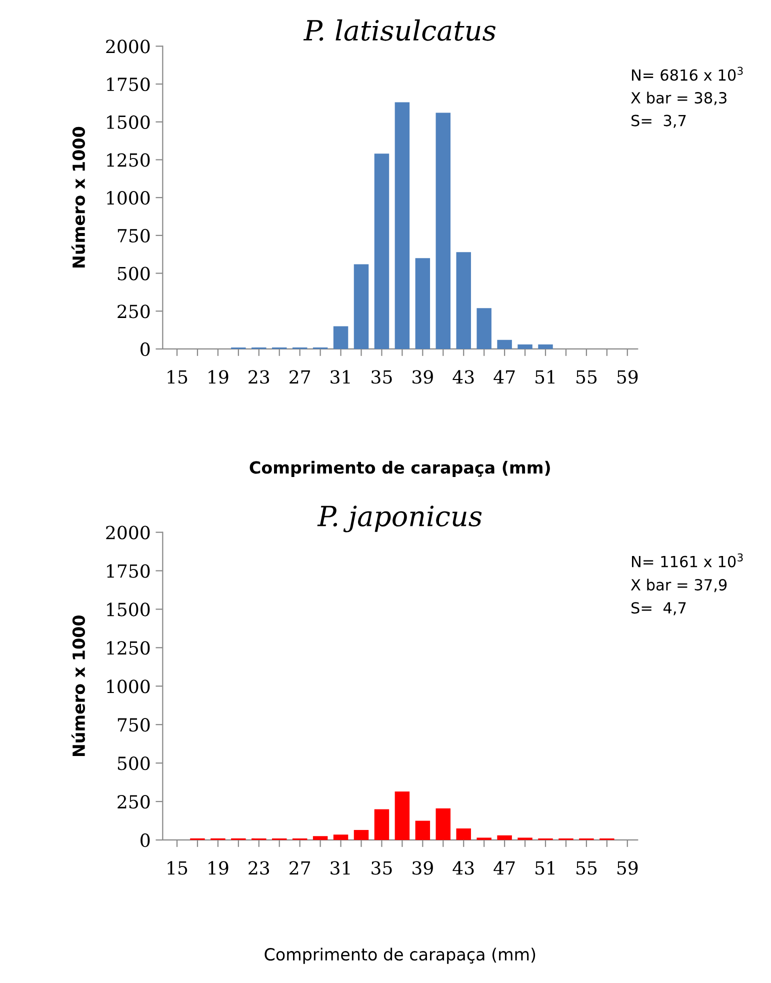  Describe the element at coordinates (399, 30) in the screenshot. I see `chart-title: P. latisulcatus` at that location.